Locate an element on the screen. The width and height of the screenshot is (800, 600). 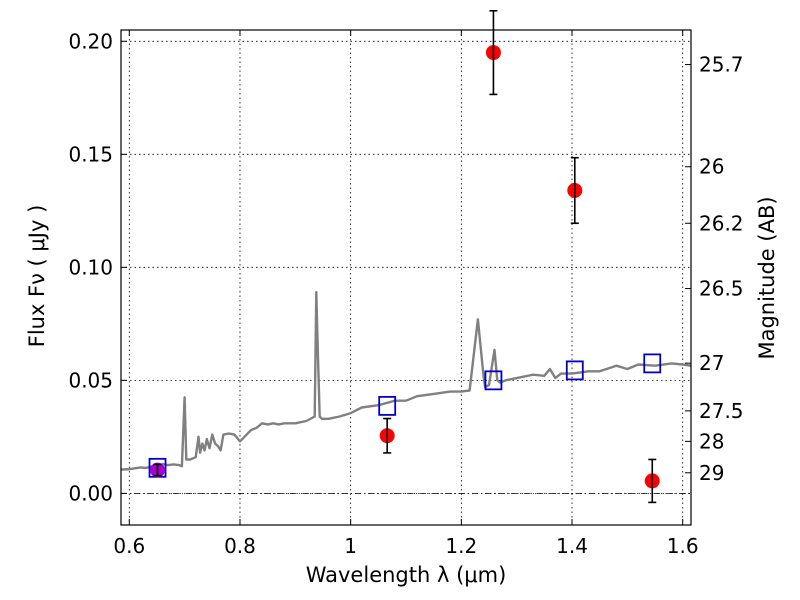
x-tick-label: 1.2 is located at coordinates (461, 546).